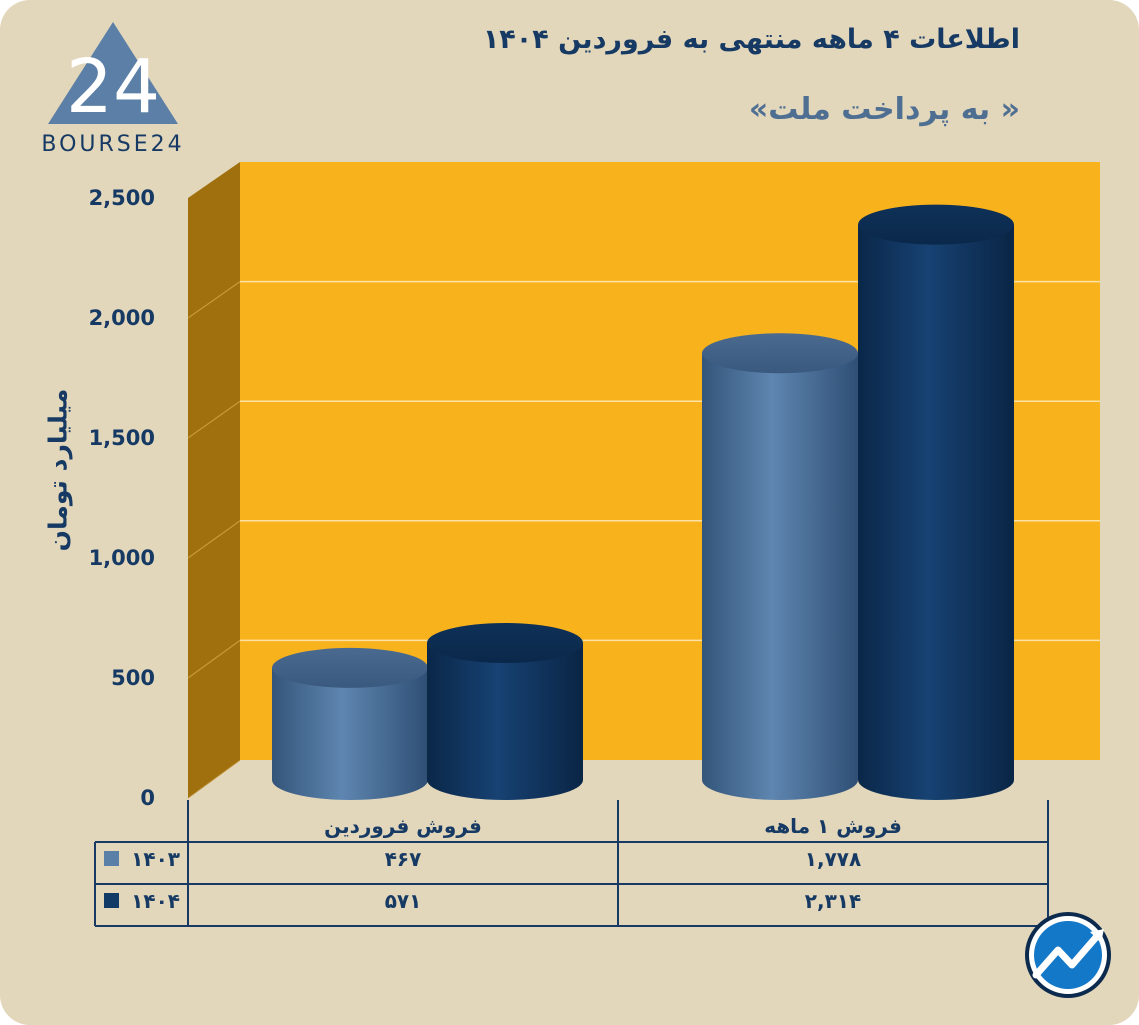 This screenshot has width=1139, height=1025. I want to click on logo-triangle-icon, so click(113, 73).